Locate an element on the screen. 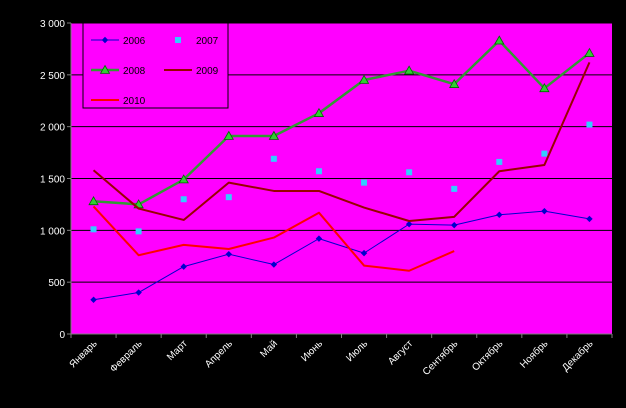 This screenshot has height=408, width=626. legend-label: 2008 is located at coordinates (134, 71).